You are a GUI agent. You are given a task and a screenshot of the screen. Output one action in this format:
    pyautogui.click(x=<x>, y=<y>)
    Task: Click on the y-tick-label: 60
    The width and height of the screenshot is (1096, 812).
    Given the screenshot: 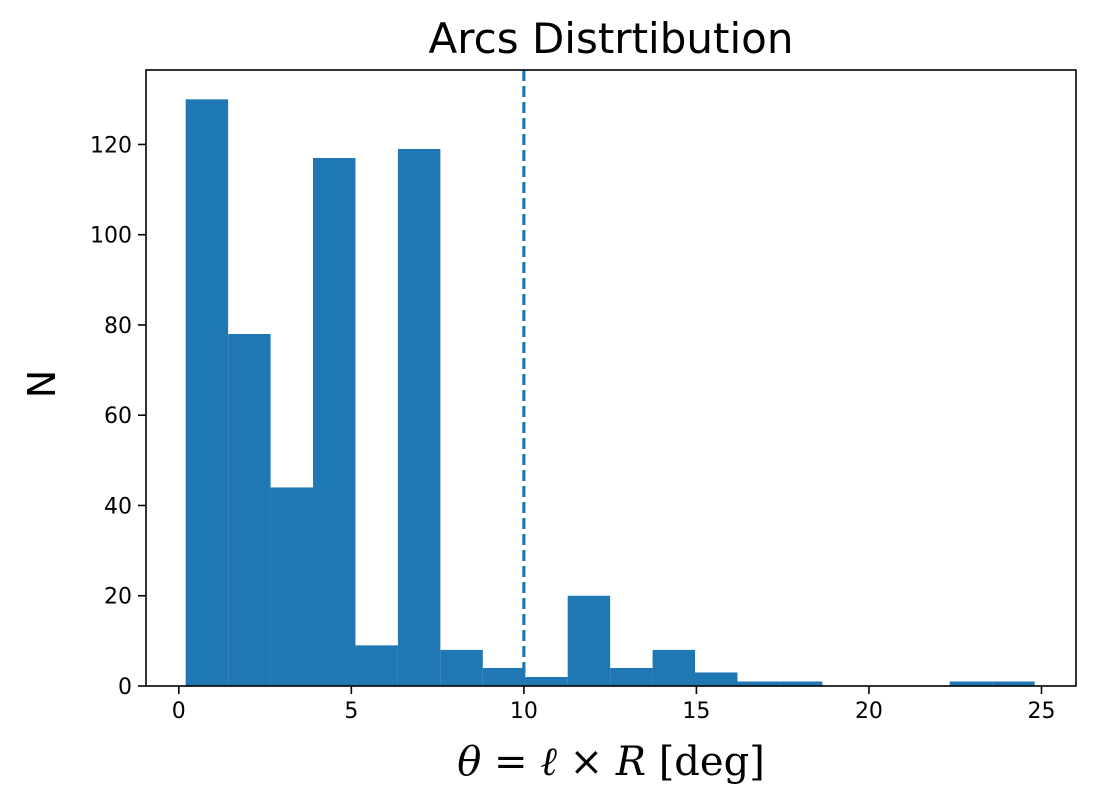 What is the action you would take?
    pyautogui.click(x=118, y=416)
    